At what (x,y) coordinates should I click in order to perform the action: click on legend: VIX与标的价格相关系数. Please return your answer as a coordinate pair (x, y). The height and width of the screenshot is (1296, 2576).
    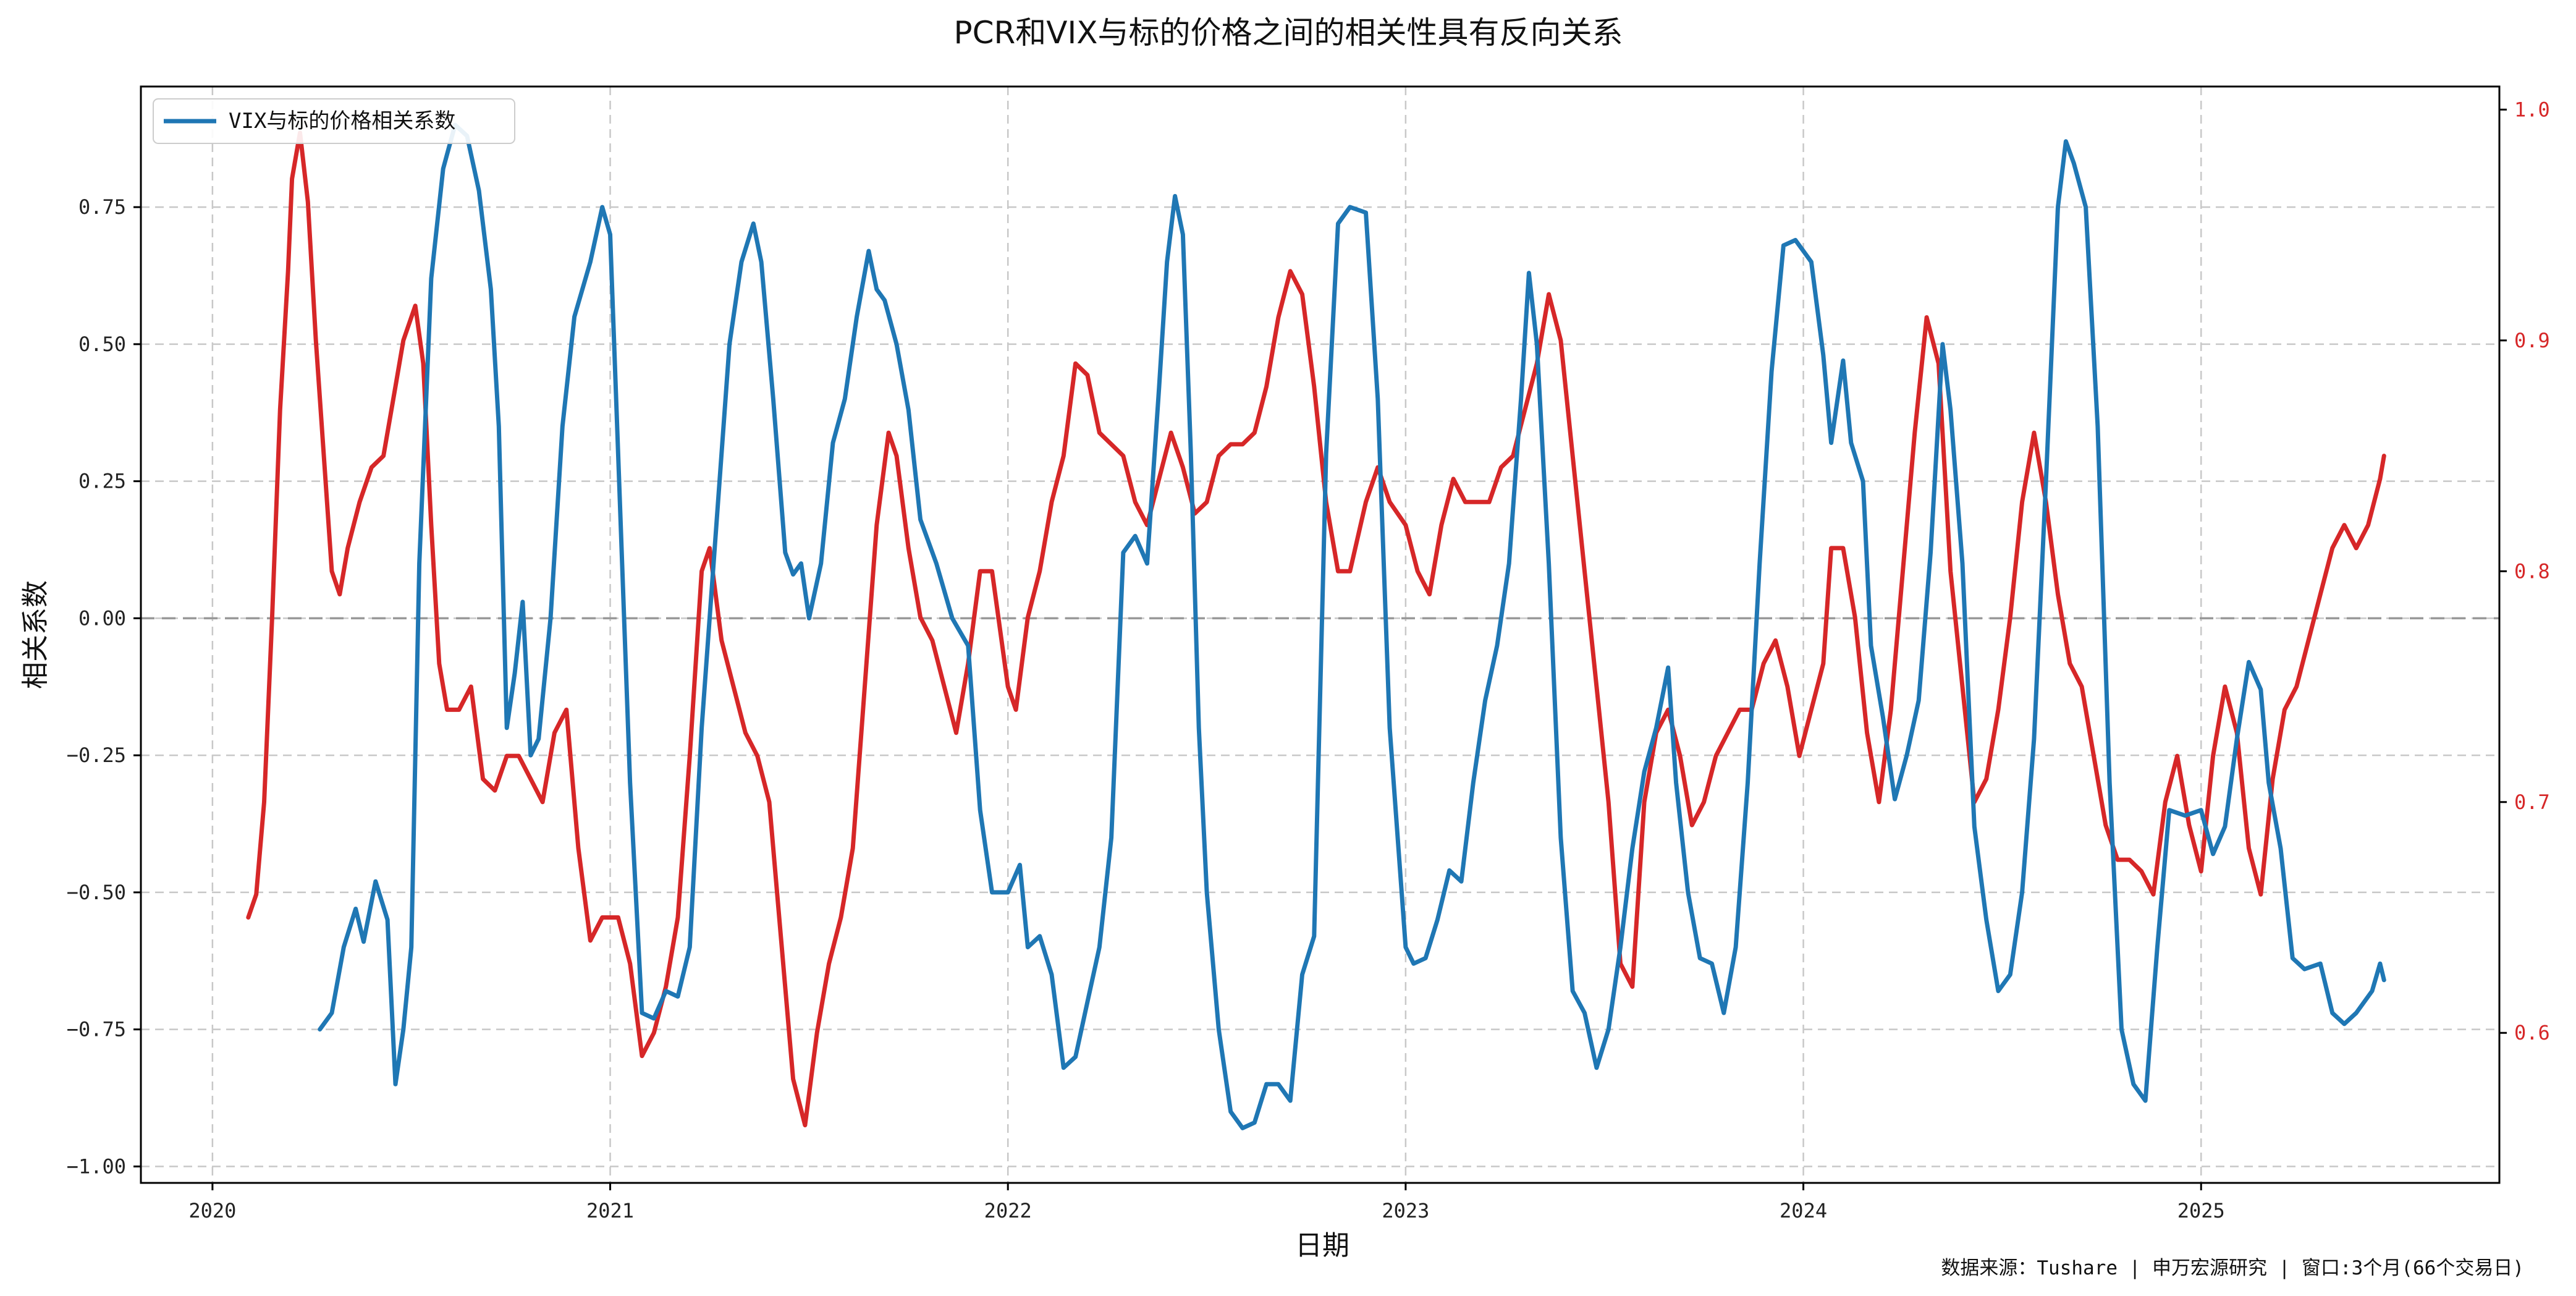
    Looking at the image, I should click on (334, 121).